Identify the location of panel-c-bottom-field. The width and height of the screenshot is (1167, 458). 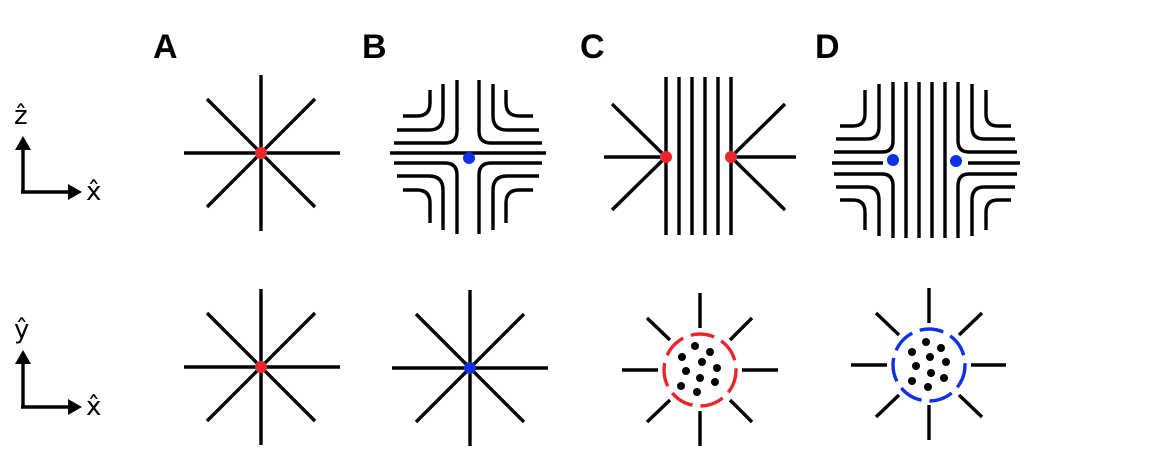
(700, 369).